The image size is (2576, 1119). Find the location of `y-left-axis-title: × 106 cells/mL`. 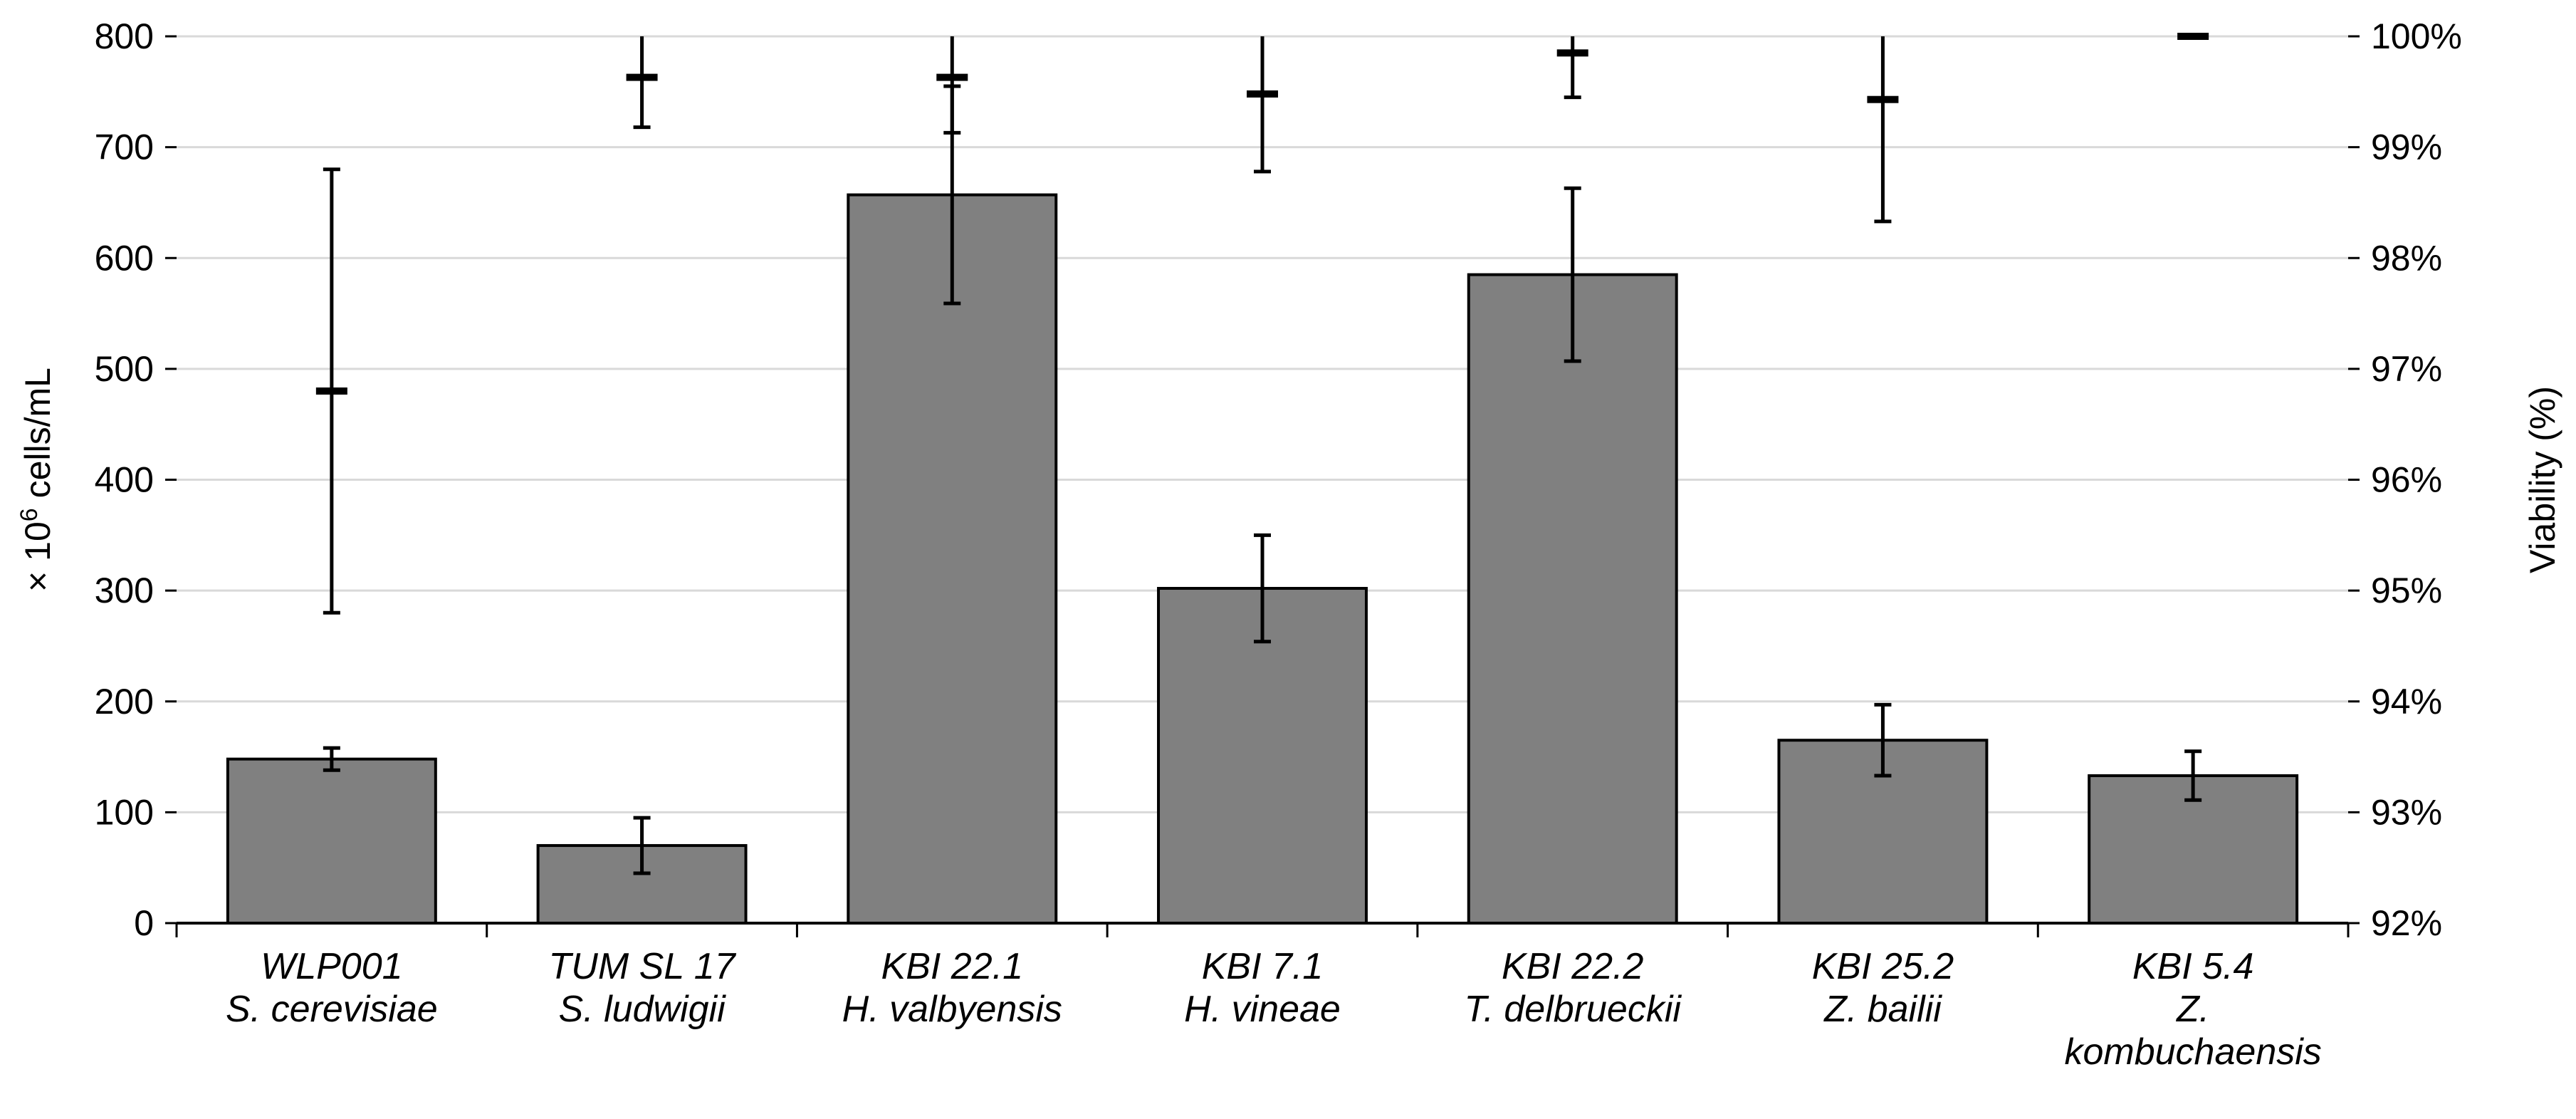

y-left-axis-title: × 106 cells/mL is located at coordinates (37, 480).